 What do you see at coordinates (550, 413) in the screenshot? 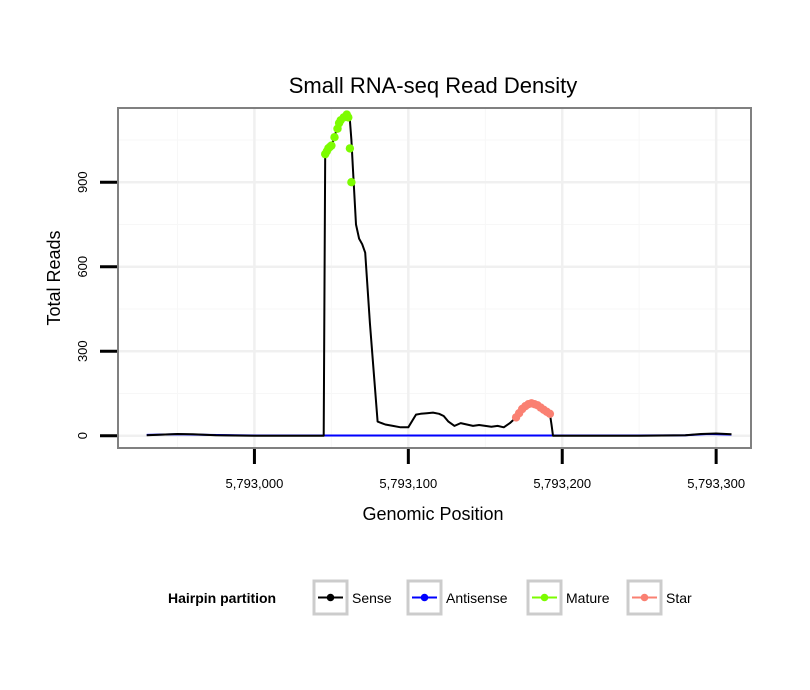
I see `point-star` at bounding box center [550, 413].